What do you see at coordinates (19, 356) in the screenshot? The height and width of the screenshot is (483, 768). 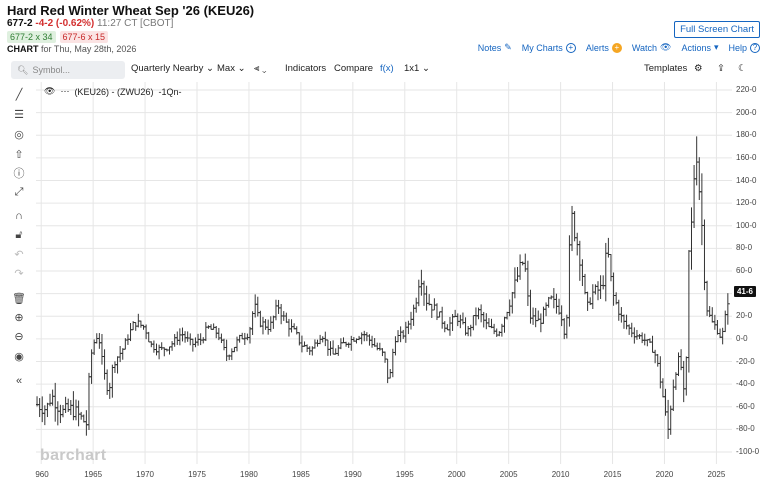 I see `visibility-icon: ◉` at bounding box center [19, 356].